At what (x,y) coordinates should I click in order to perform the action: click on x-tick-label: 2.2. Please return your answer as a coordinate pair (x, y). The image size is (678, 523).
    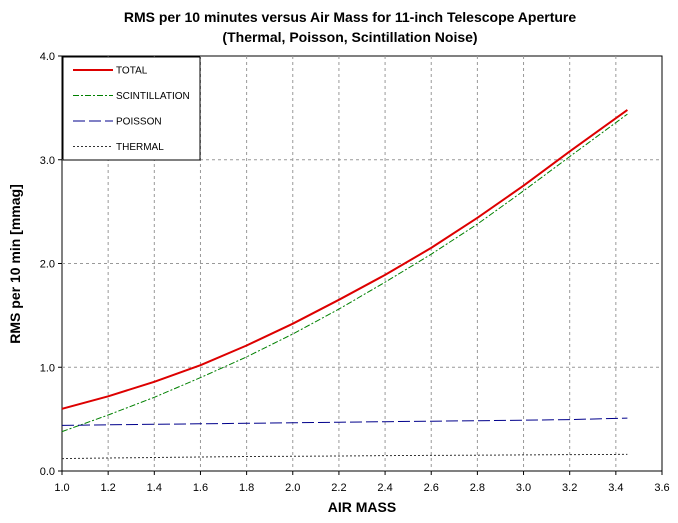
    Looking at the image, I should click on (338, 488).